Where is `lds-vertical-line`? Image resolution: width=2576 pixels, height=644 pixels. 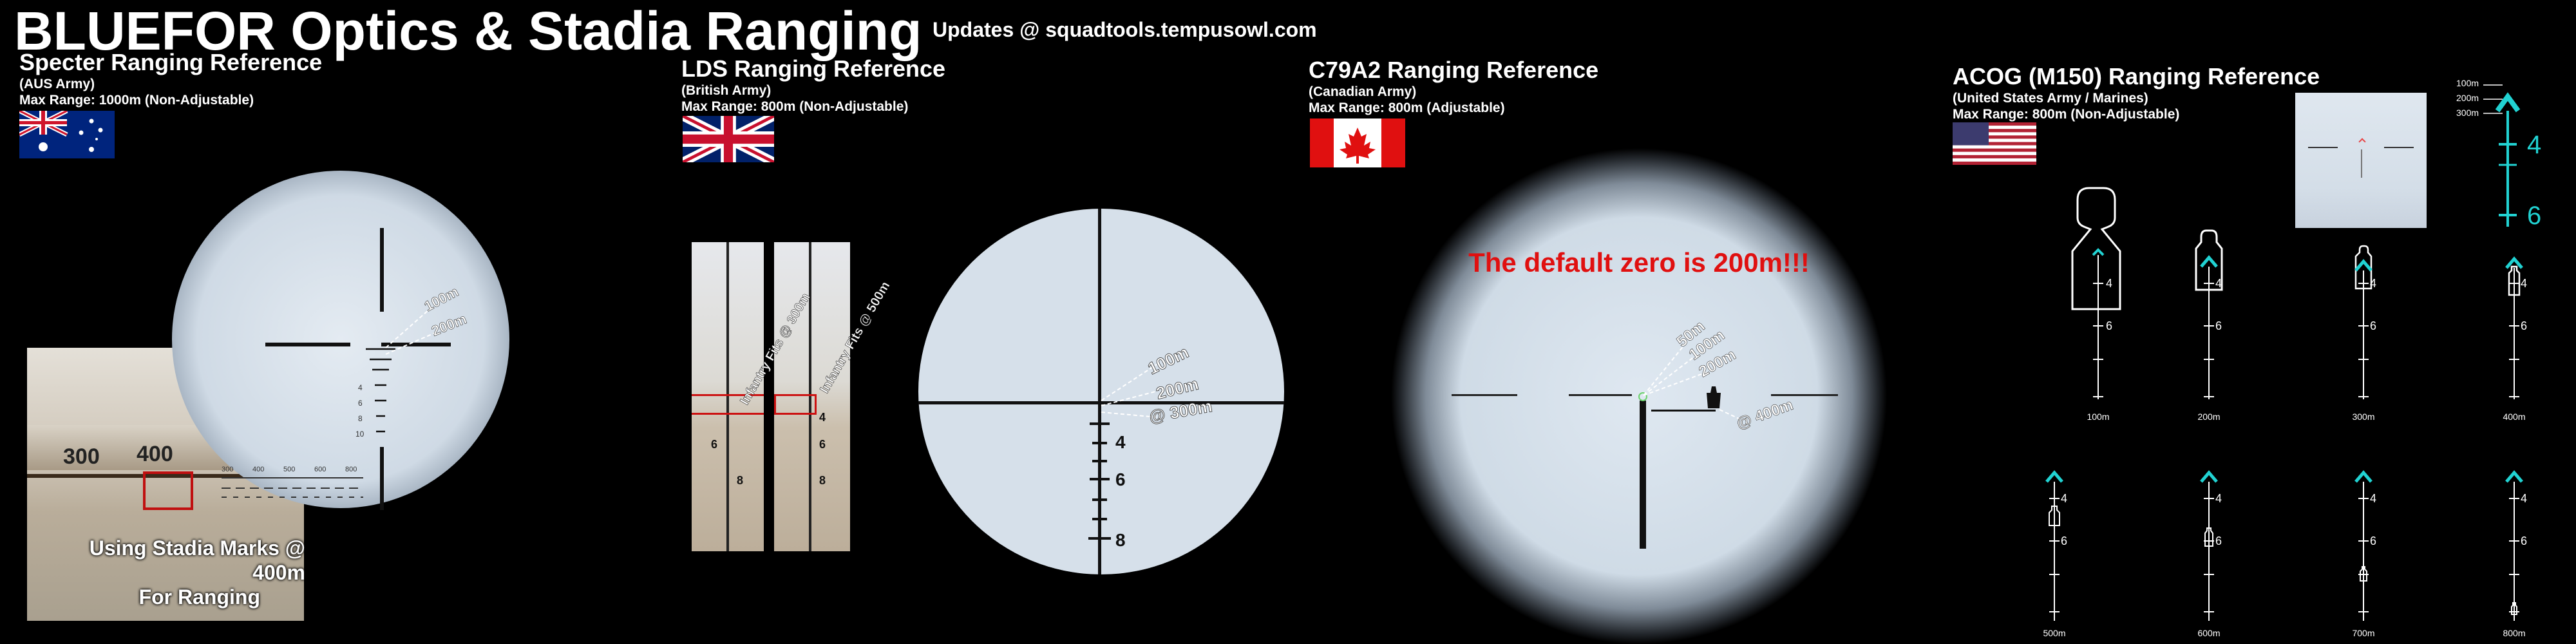 lds-vertical-line is located at coordinates (1099, 391).